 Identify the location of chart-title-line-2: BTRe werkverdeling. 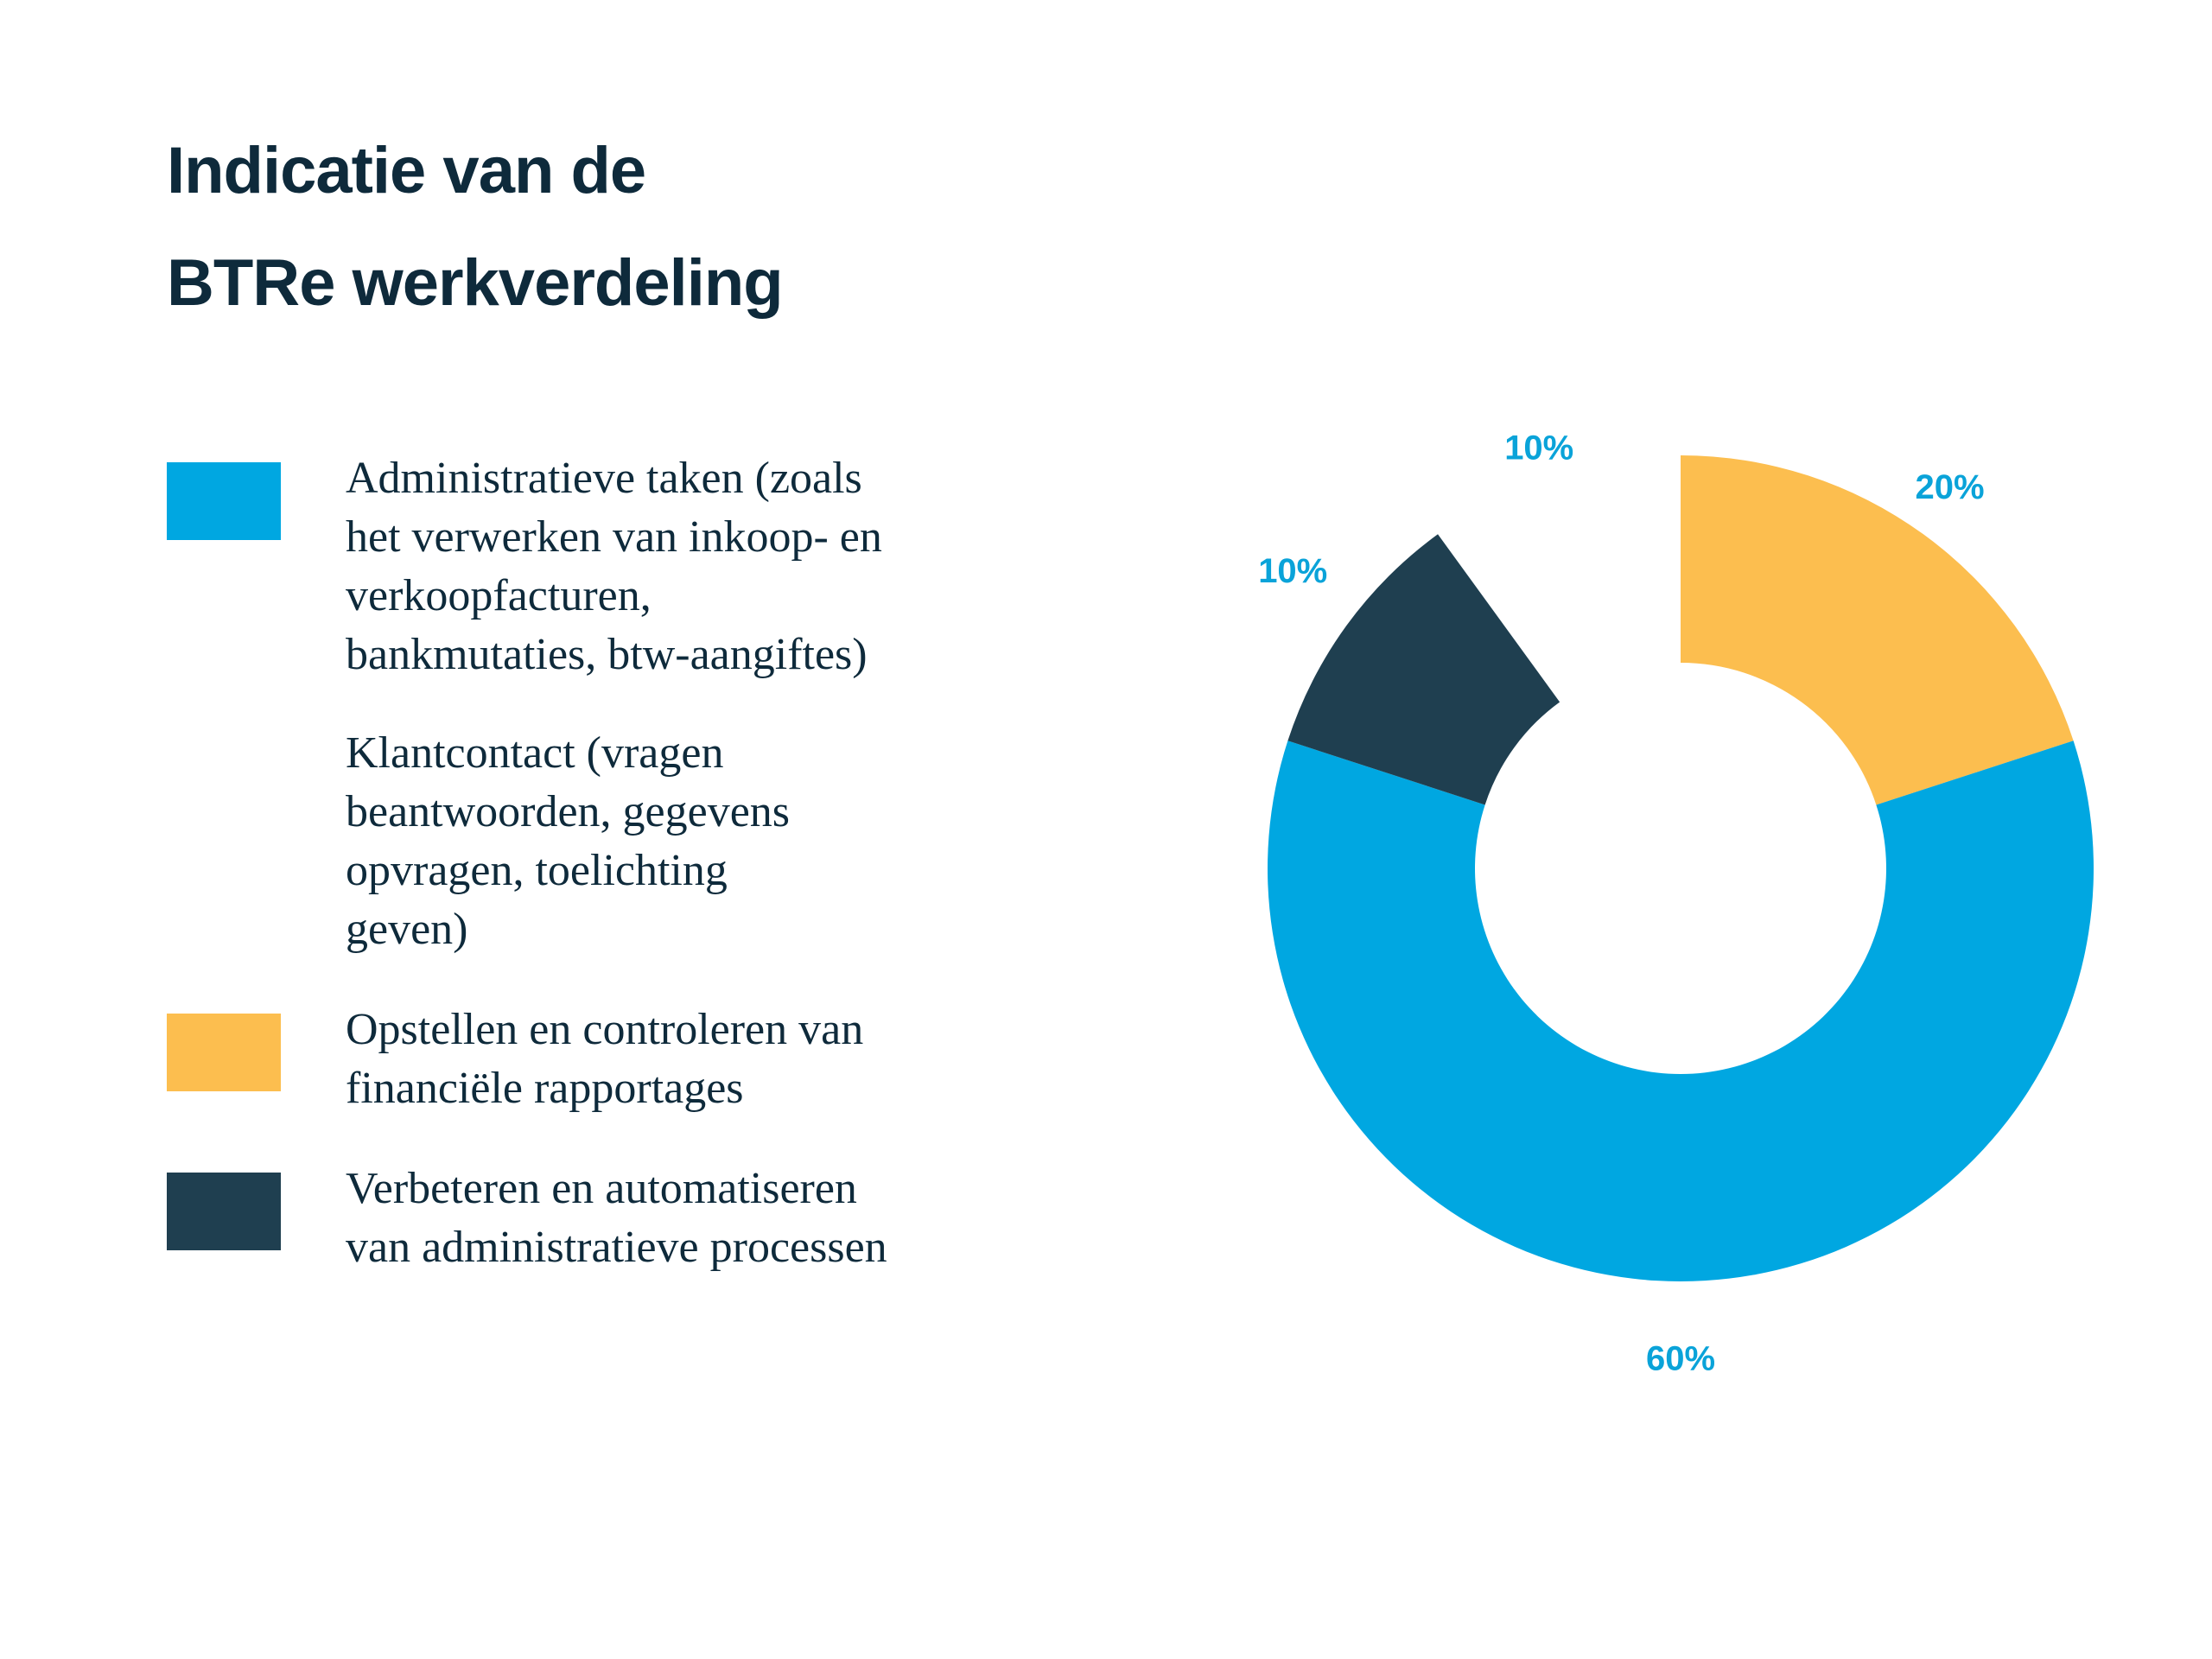
(475, 283).